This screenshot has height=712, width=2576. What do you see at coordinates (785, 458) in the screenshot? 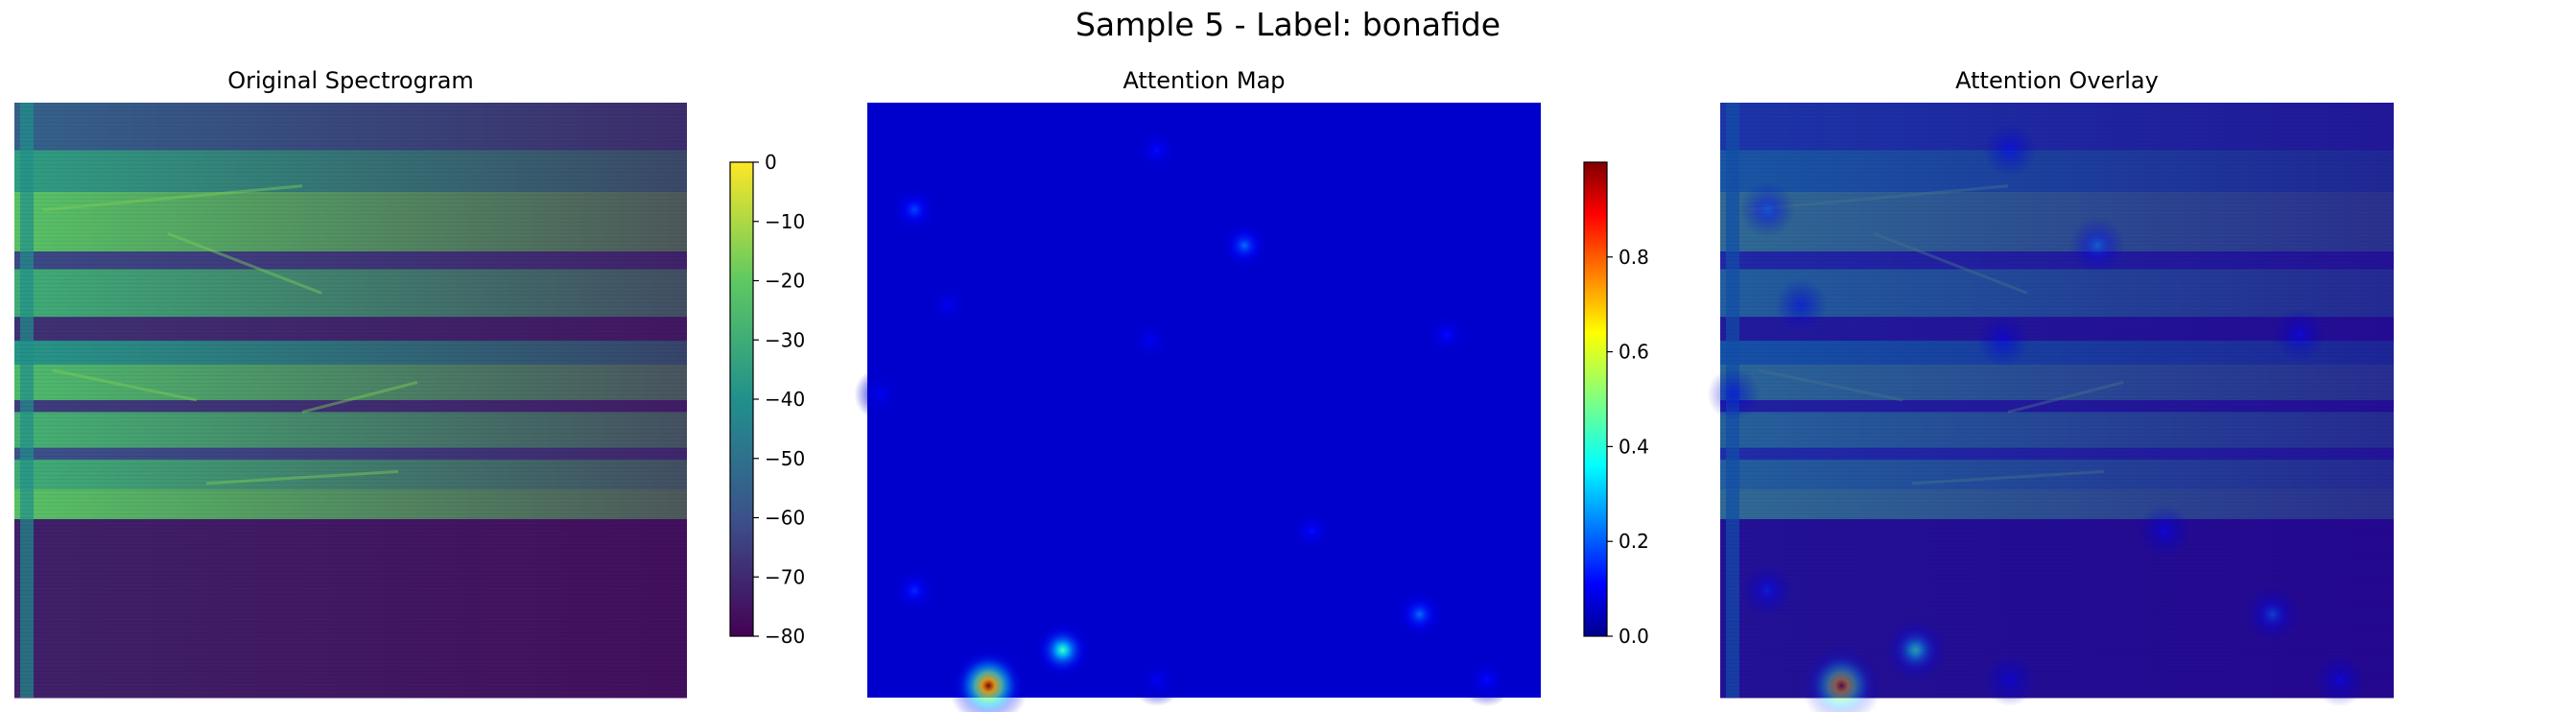
I see `colorbar-tick-label: −50` at bounding box center [785, 458].